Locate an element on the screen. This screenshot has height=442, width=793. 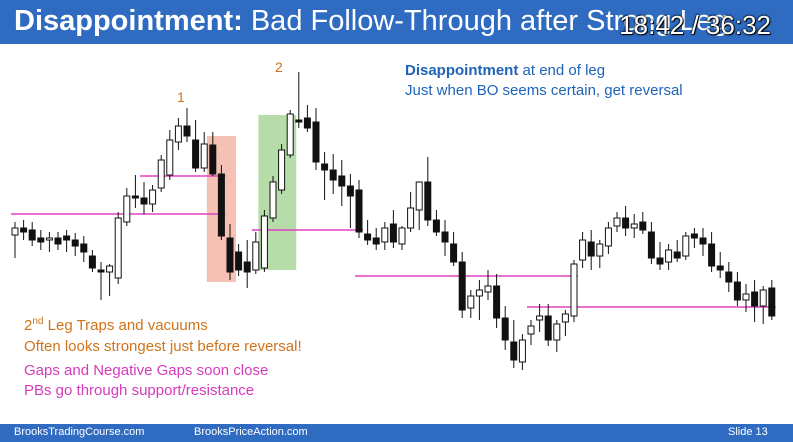
note-orange-sup: nd is located at coordinates (38, 321).